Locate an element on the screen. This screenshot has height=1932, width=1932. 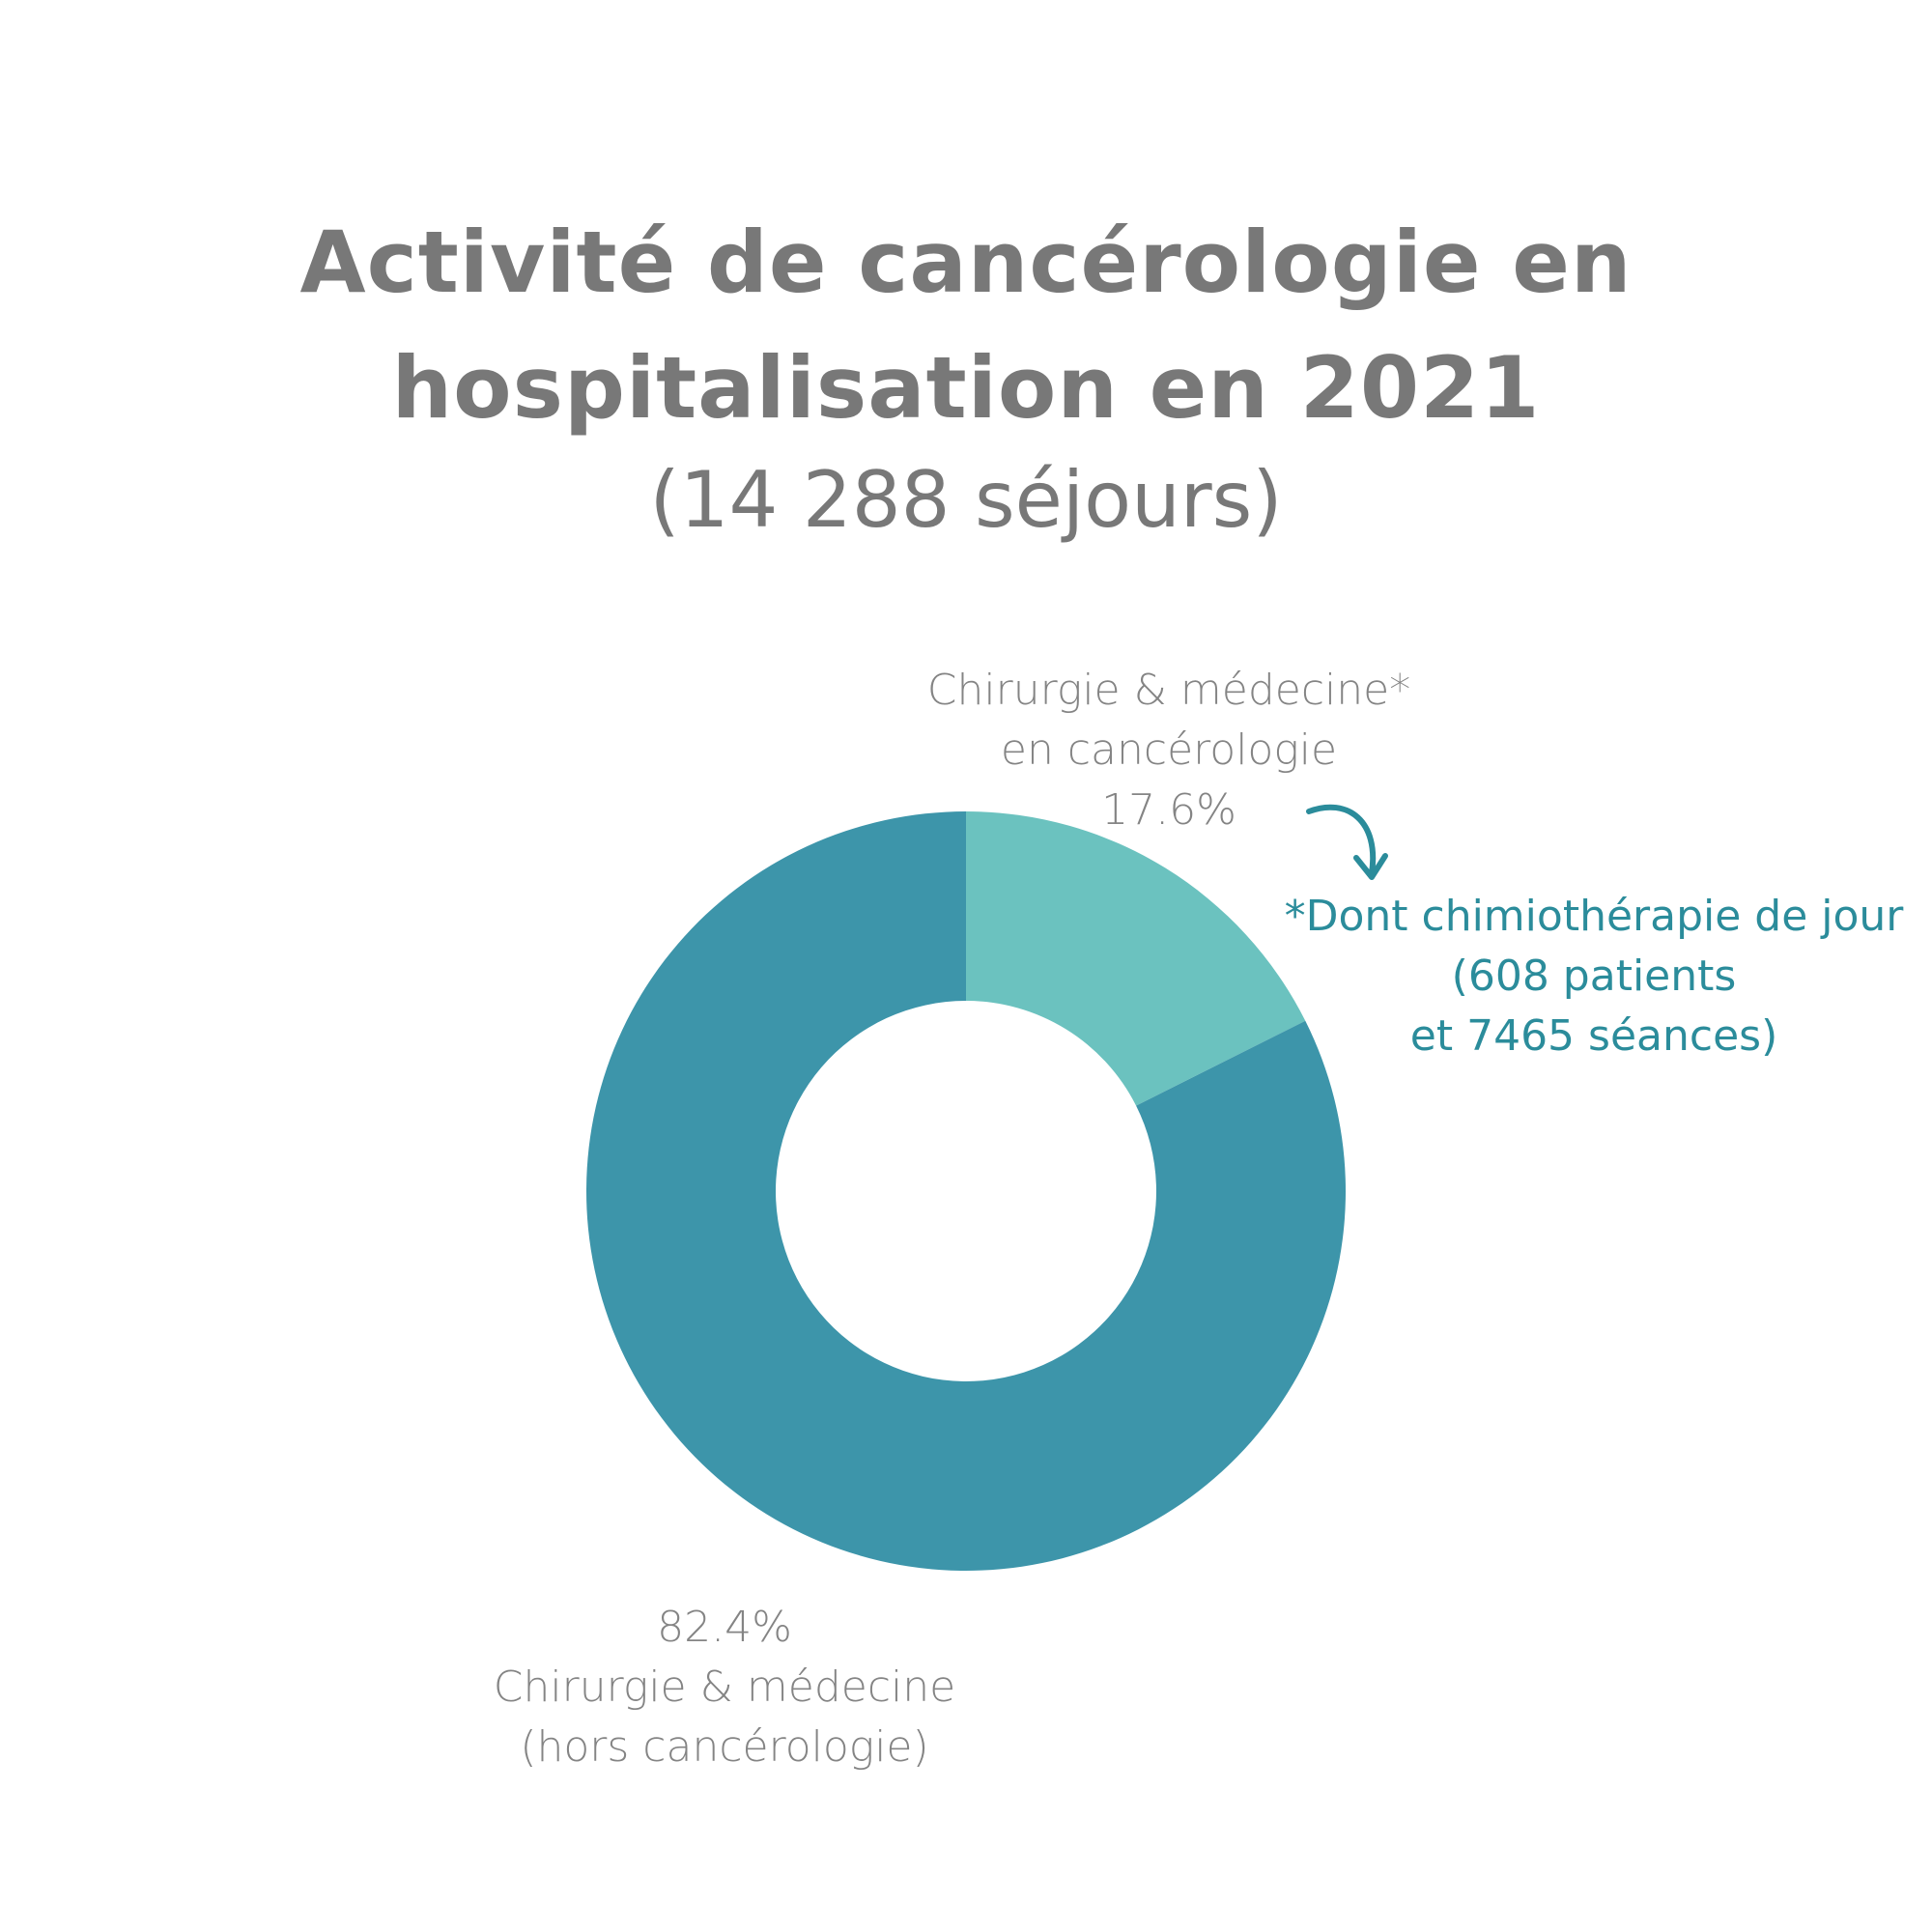
slice-label-non-oncology-line-1: Chirurgie & médecine is located at coordinates (724, 1687).